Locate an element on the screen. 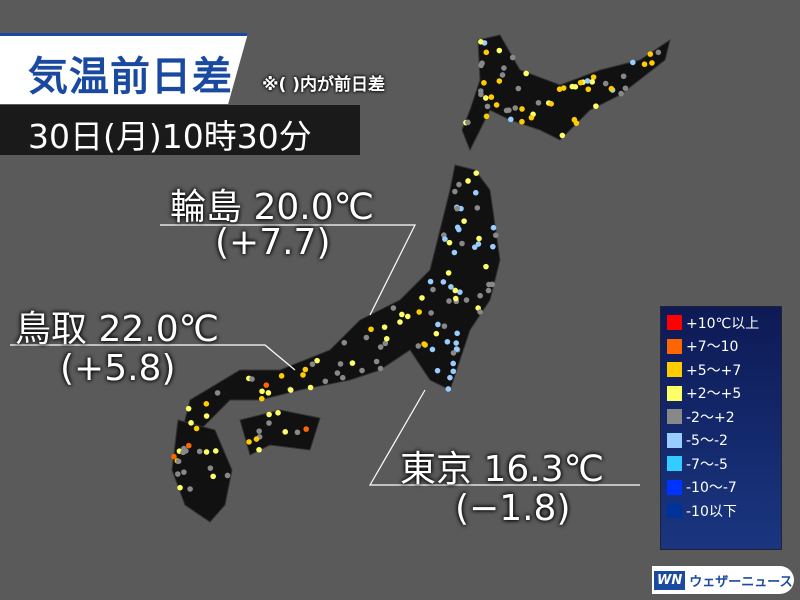  legend-item: -10〜-7 is located at coordinates (724, 488).